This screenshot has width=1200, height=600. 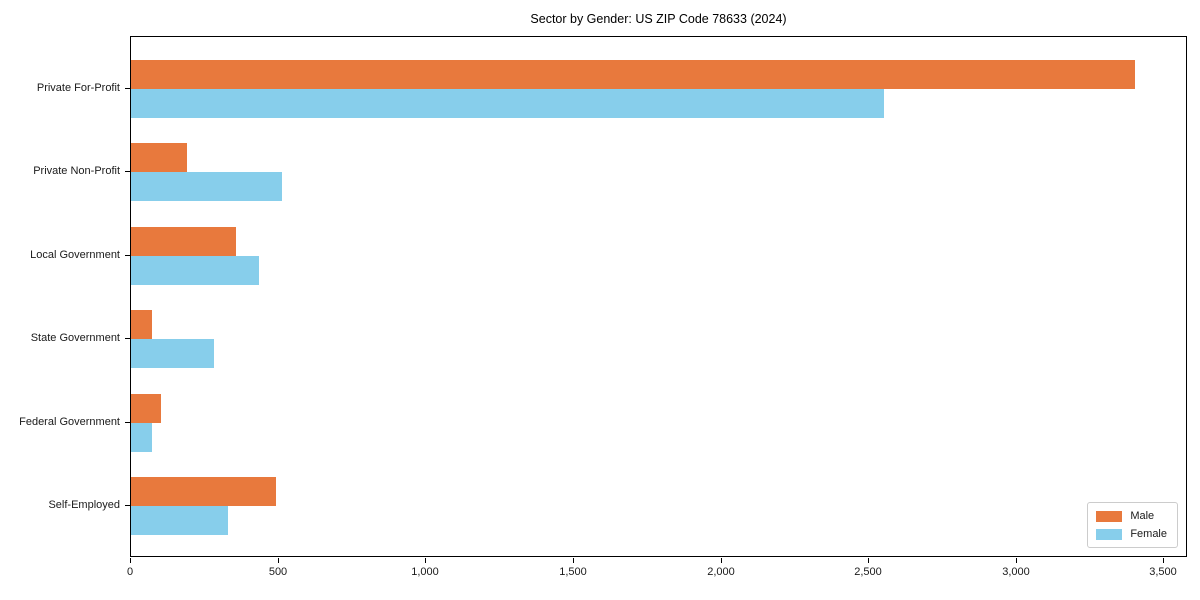 I want to click on legend-entry-female: Female, so click(x=1131, y=534).